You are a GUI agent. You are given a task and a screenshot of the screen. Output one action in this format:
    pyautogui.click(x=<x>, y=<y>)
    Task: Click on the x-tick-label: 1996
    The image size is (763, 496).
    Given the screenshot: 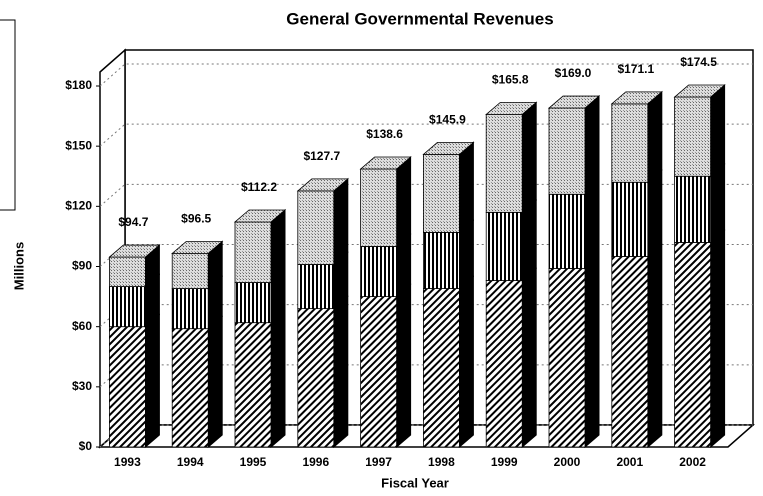 What is the action you would take?
    pyautogui.click(x=315, y=462)
    